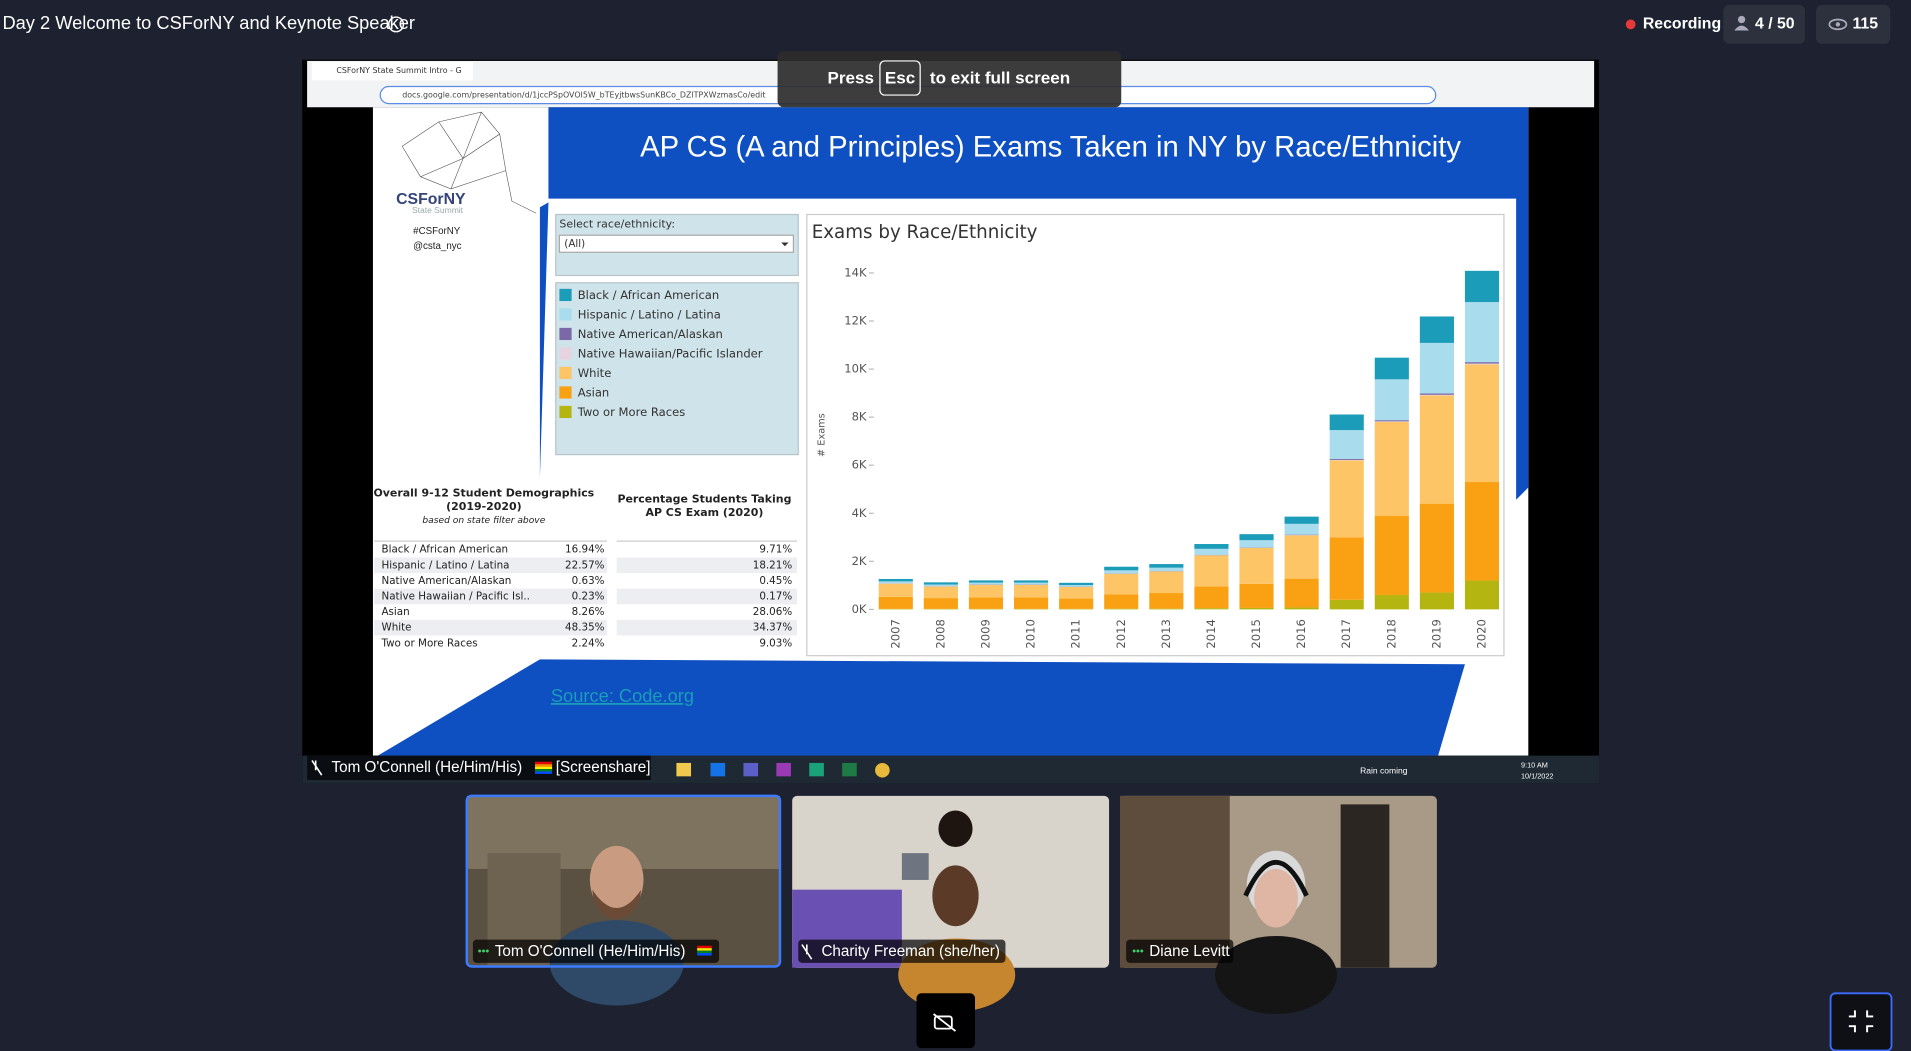  Describe the element at coordinates (428, 643) in the screenshot. I see `row-label: Two or More Races` at that location.